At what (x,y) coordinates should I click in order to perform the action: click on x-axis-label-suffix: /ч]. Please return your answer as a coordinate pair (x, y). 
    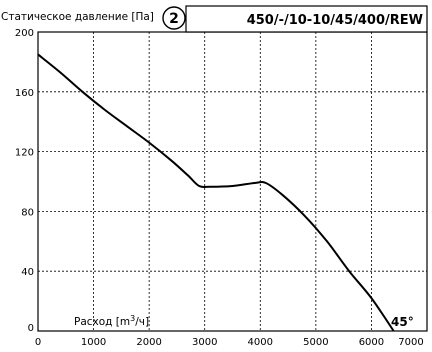
    Looking at the image, I should click on (142, 322).